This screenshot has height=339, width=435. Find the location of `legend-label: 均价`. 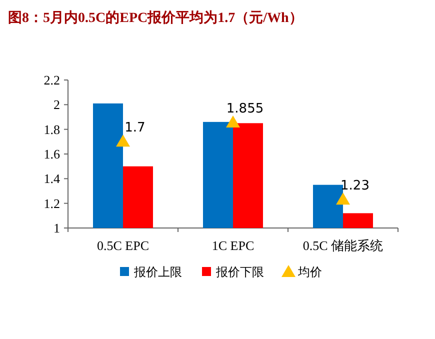

legend-label: 均价 is located at coordinates (309, 272).